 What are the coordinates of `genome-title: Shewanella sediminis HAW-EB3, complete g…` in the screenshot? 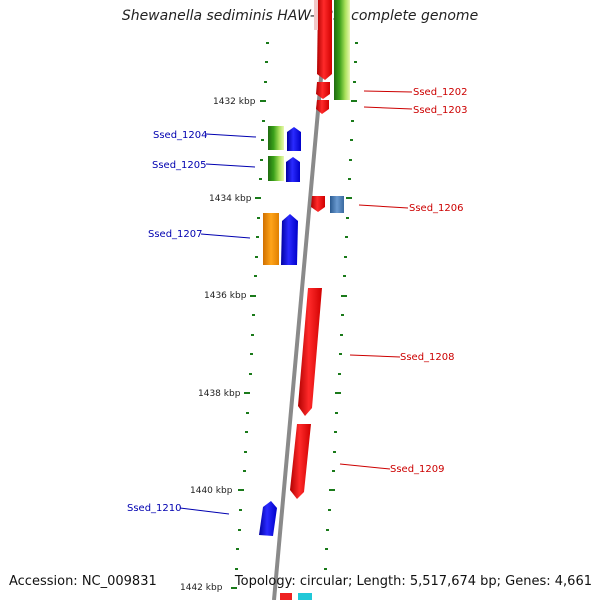 It's located at (300, 16).